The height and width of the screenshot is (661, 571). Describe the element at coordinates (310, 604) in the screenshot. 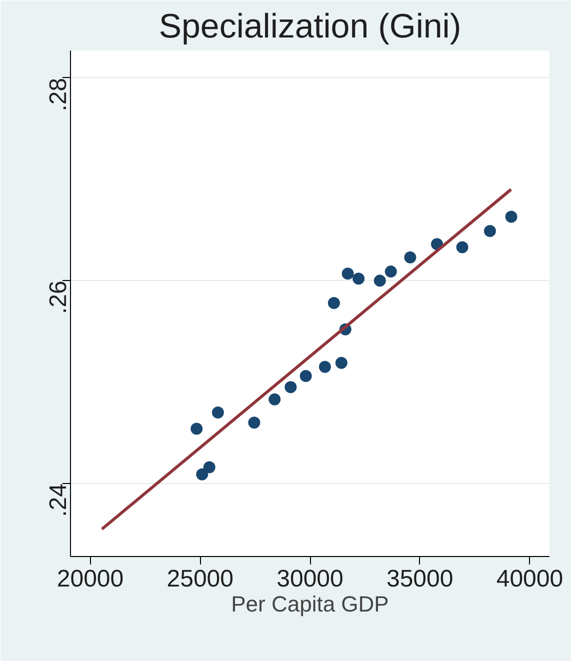

I see `x-axis-title: Per Capita GDP` at that location.